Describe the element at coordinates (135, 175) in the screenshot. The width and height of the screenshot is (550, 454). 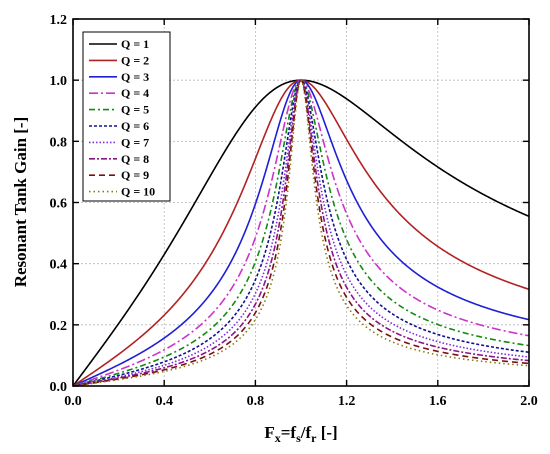
I see `legend-label-q9: Q = 9` at that location.